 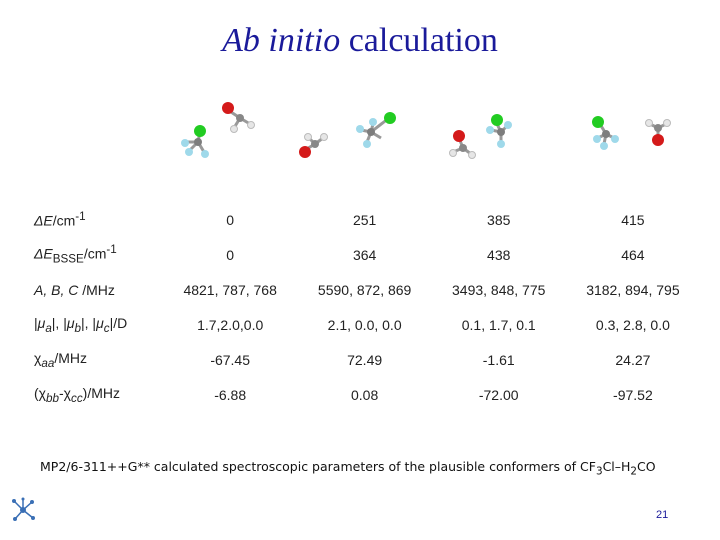 What do you see at coordinates (633, 359) in the screenshot?
I see `table-cell: 24.27` at bounding box center [633, 359].